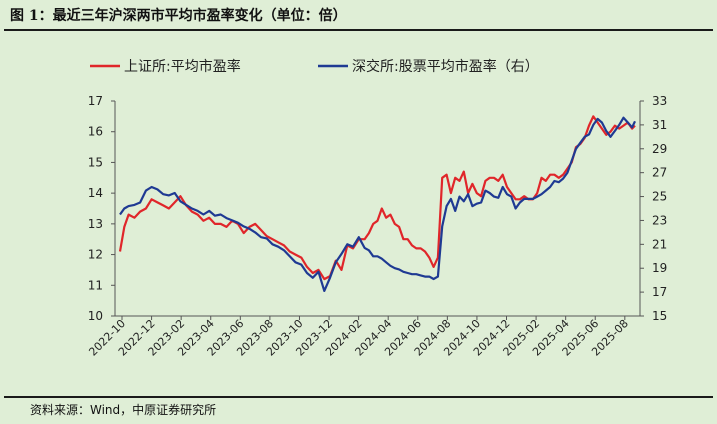 Image resolution: width=717 pixels, height=424 pixels. Describe the element at coordinates (659, 268) in the screenshot. I see `right-tick-label: 19` at that location.